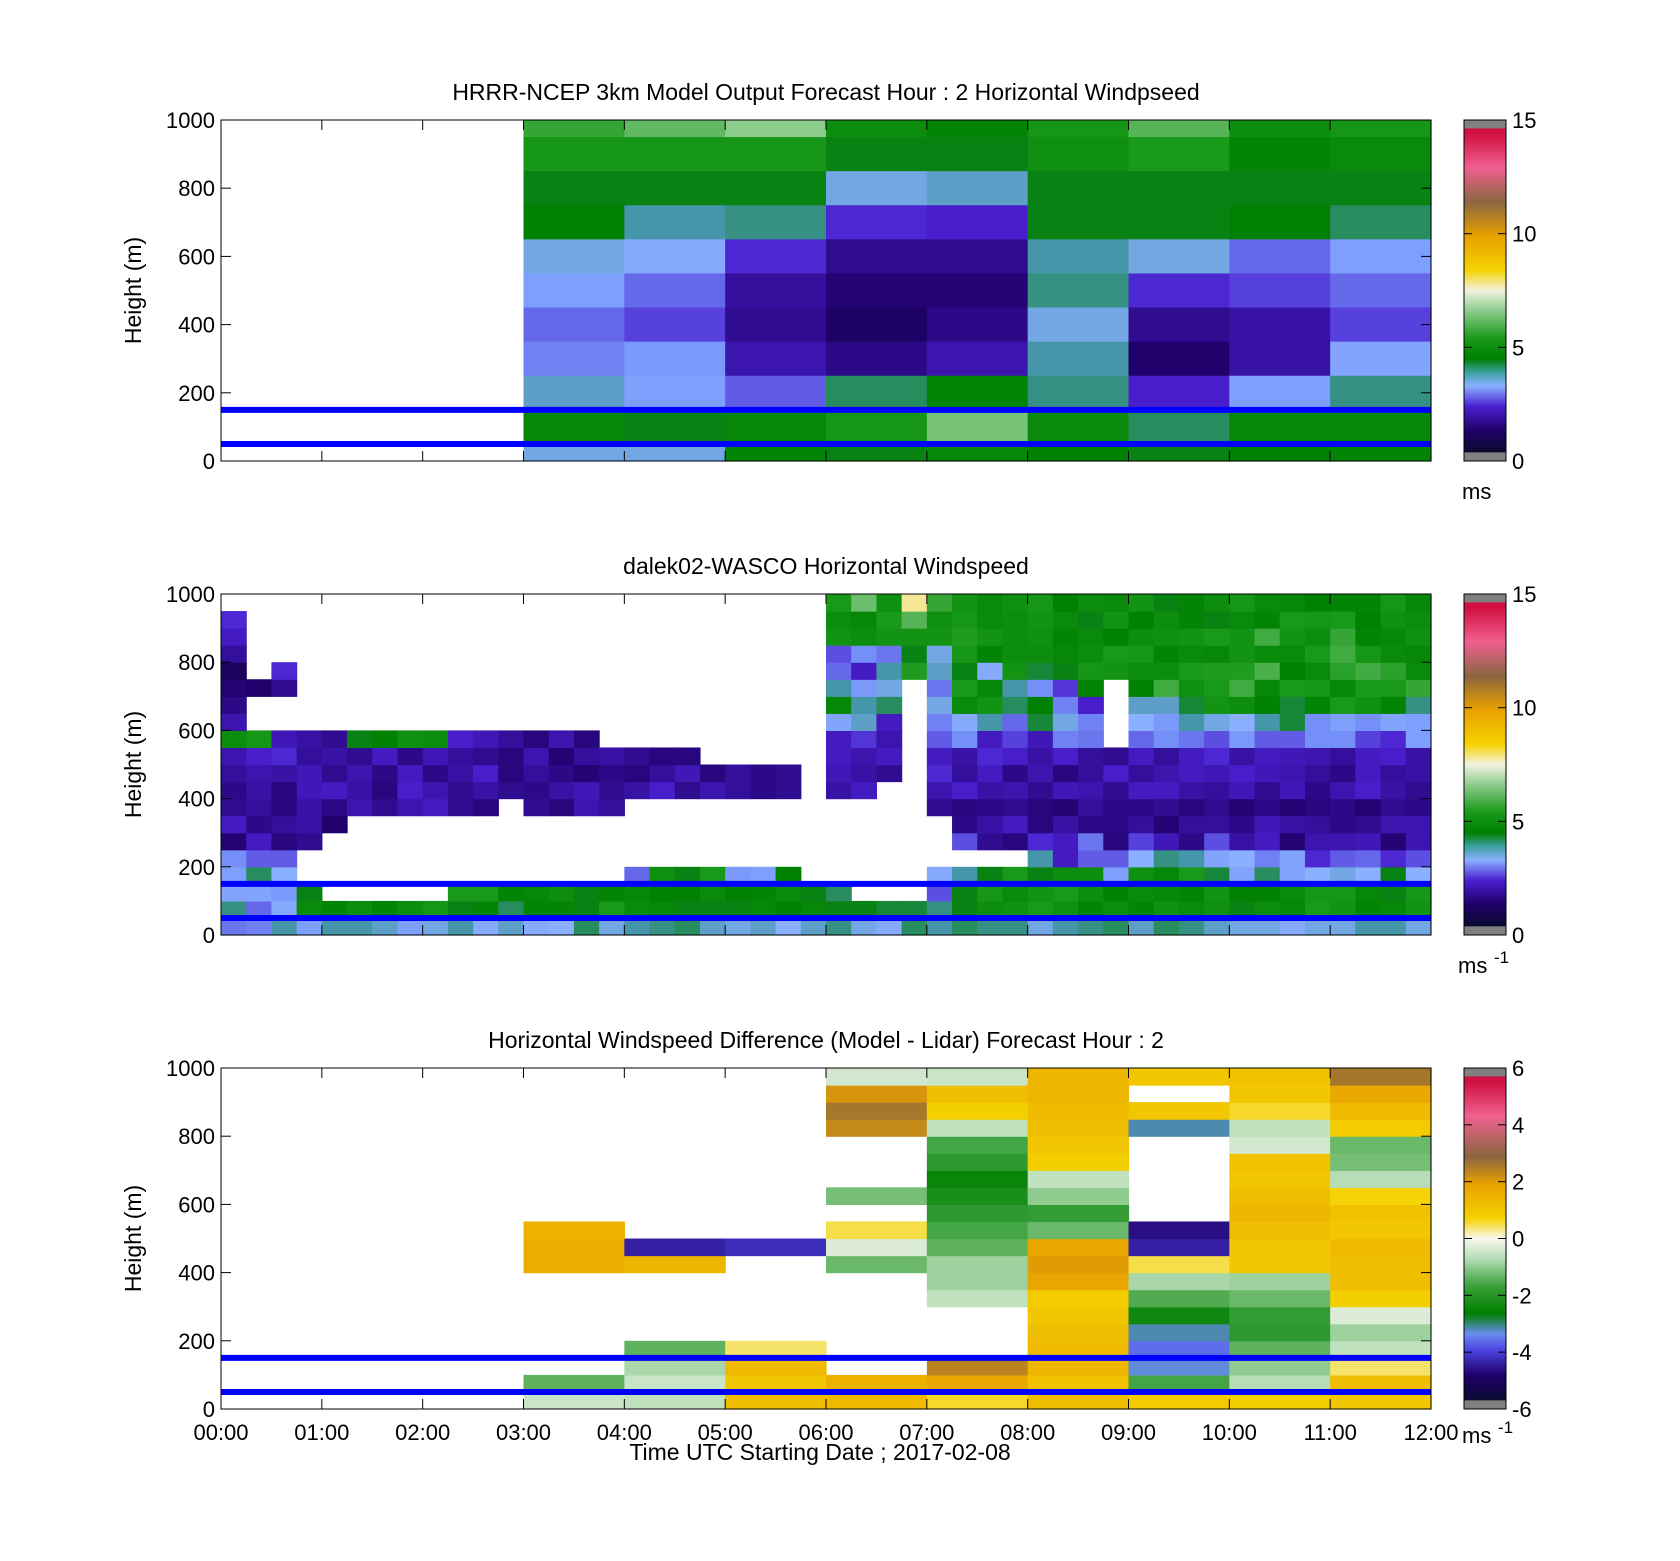  I want to click on colorbar-tick-label: 5, so click(1518, 347).